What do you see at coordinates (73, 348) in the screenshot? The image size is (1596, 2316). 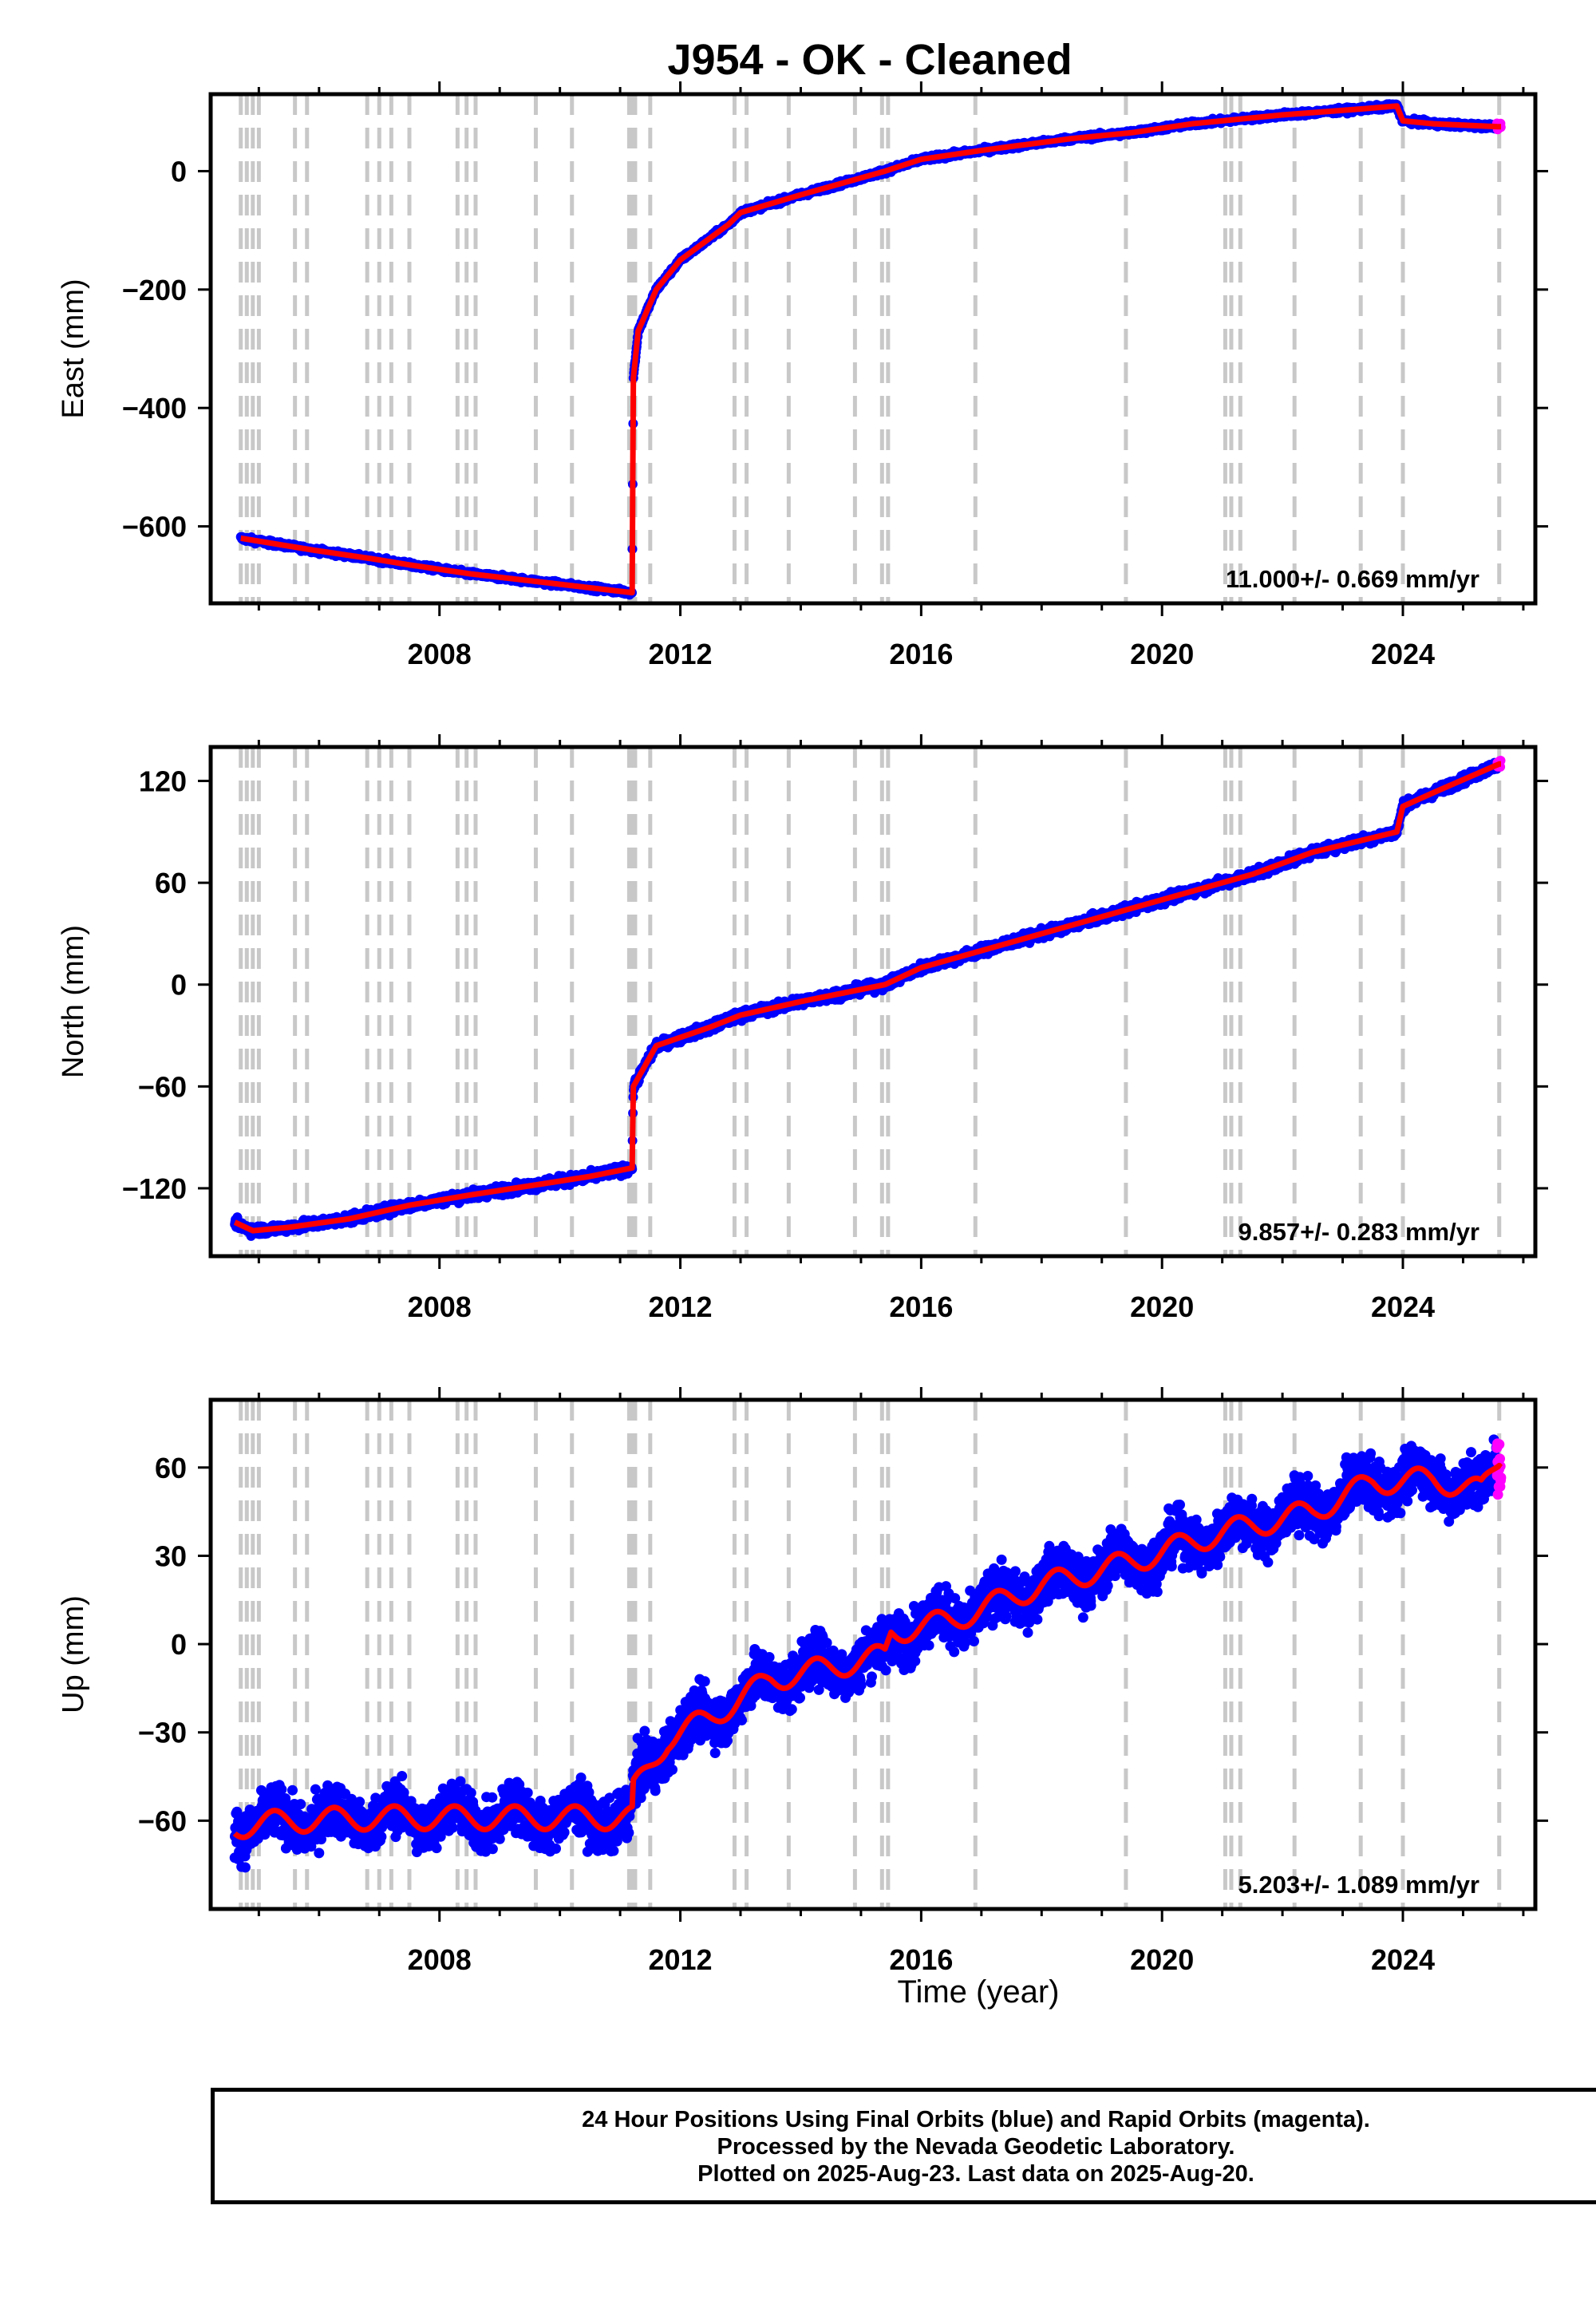 I see `east-y-axis-label: East (mm)` at bounding box center [73, 348].